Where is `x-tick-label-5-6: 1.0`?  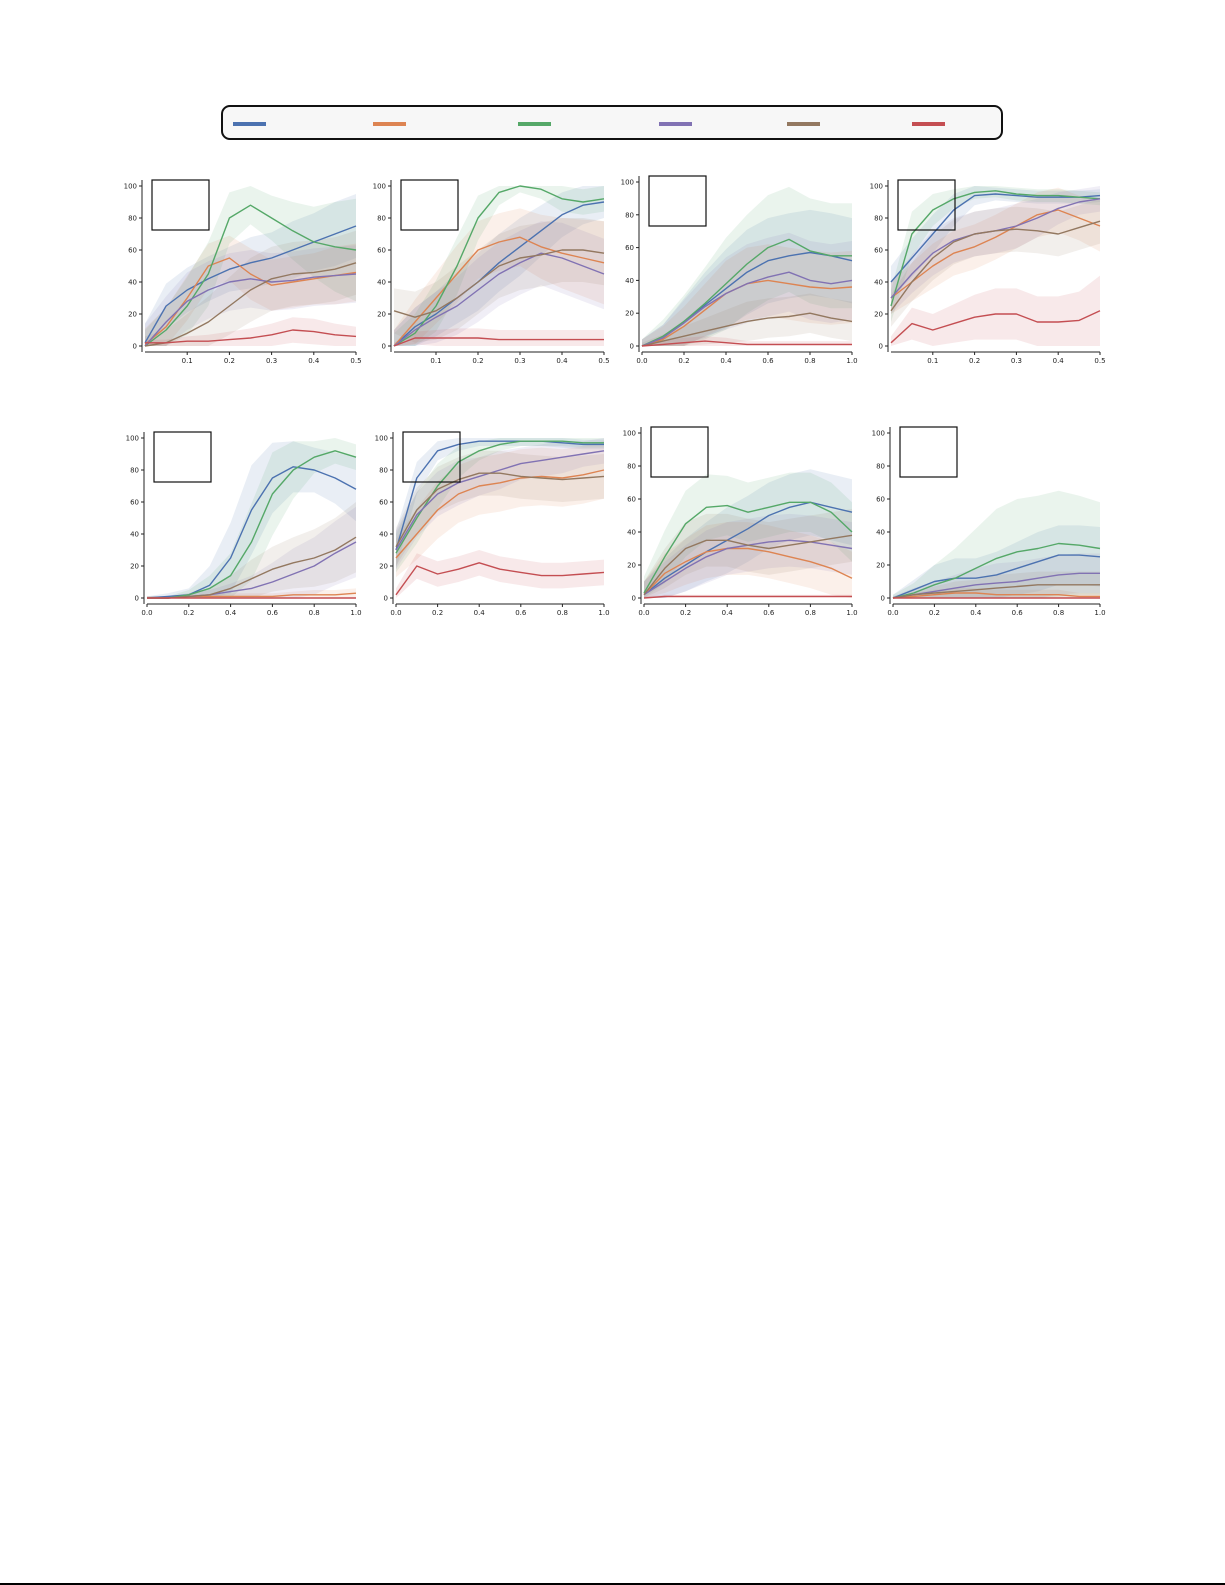 x-tick-label-5-6: 1.0 is located at coordinates (355, 613).